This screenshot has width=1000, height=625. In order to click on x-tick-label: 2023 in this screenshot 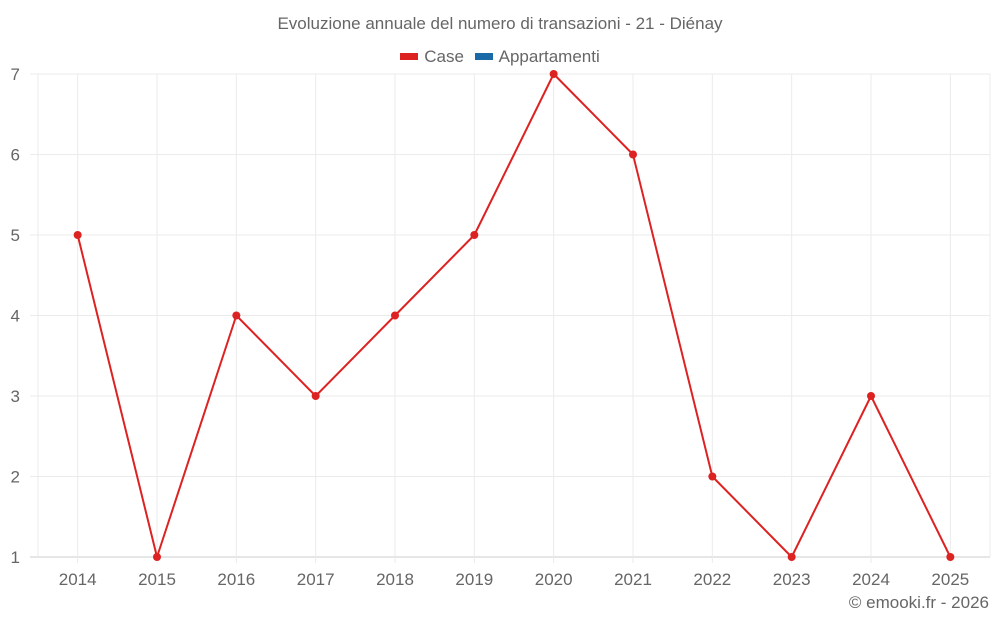, I will do `click(792, 579)`.